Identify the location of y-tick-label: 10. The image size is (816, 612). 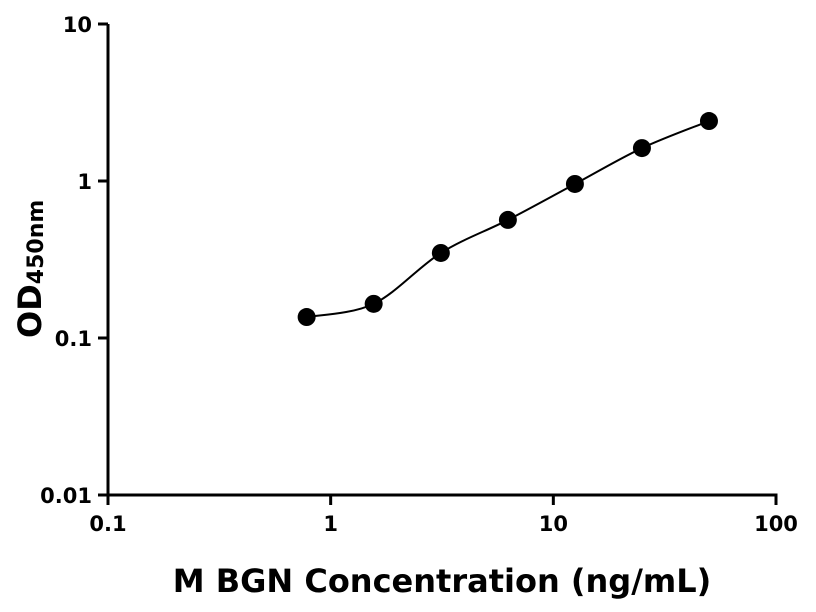
(77, 25).